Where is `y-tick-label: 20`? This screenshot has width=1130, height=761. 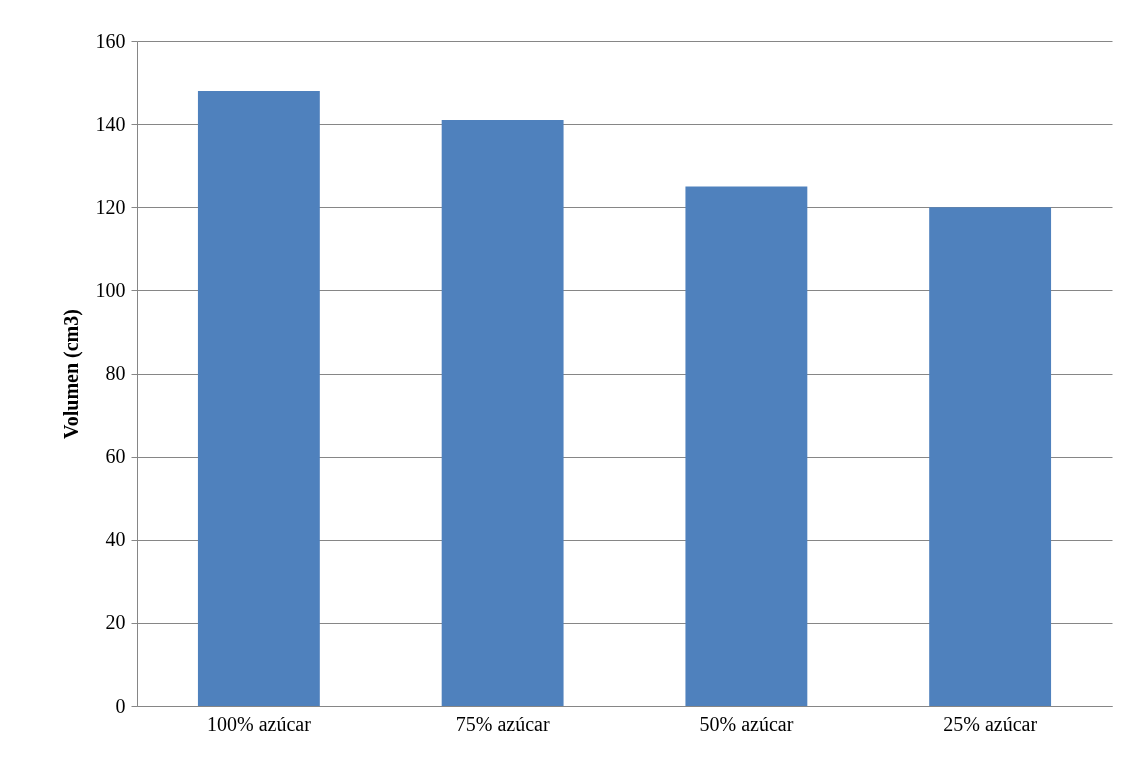 y-tick-label: 20 is located at coordinates (115, 622).